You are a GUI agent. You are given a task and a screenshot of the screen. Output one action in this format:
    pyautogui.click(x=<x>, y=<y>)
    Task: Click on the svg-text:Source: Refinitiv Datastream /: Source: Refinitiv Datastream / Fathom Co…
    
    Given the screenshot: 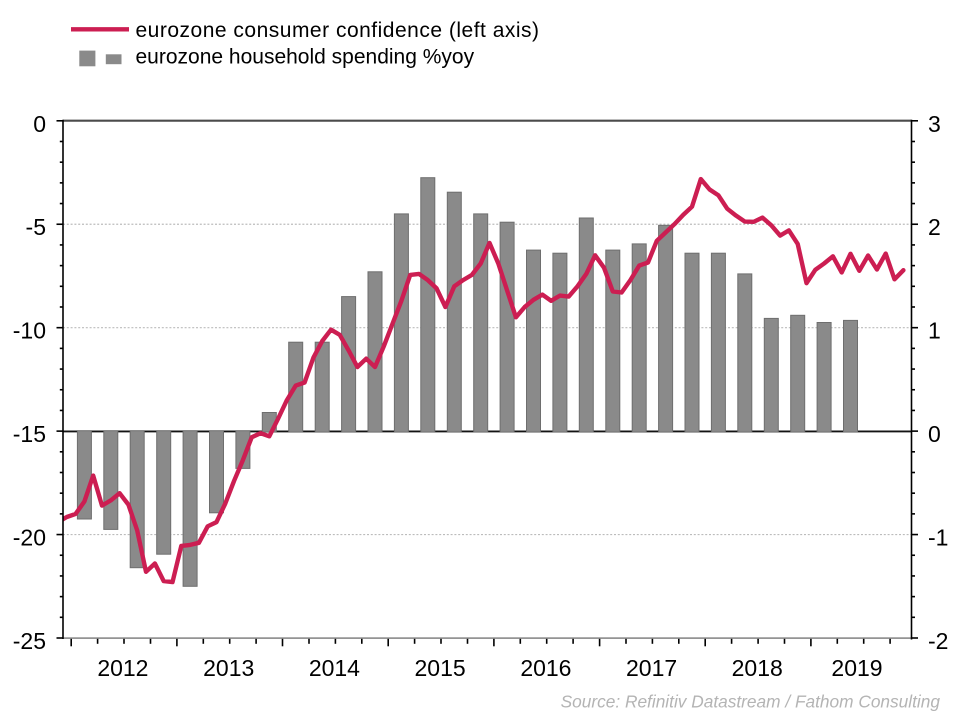 What is the action you would take?
    pyautogui.click(x=751, y=702)
    